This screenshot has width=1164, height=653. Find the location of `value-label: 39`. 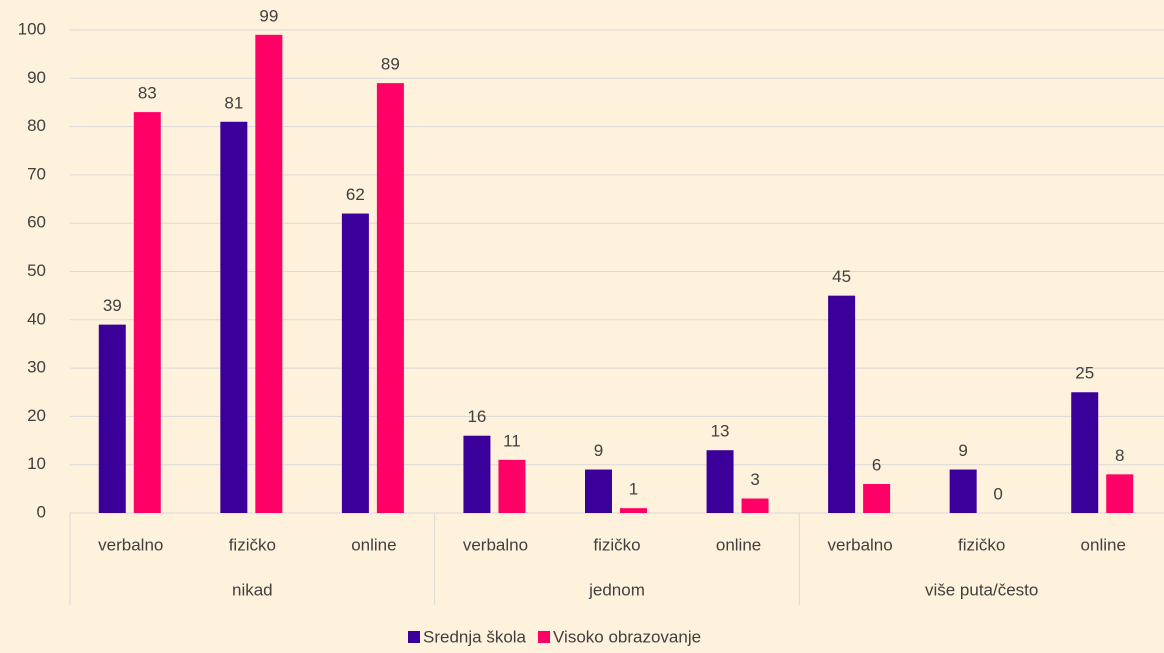

value-label: 39 is located at coordinates (112, 305).